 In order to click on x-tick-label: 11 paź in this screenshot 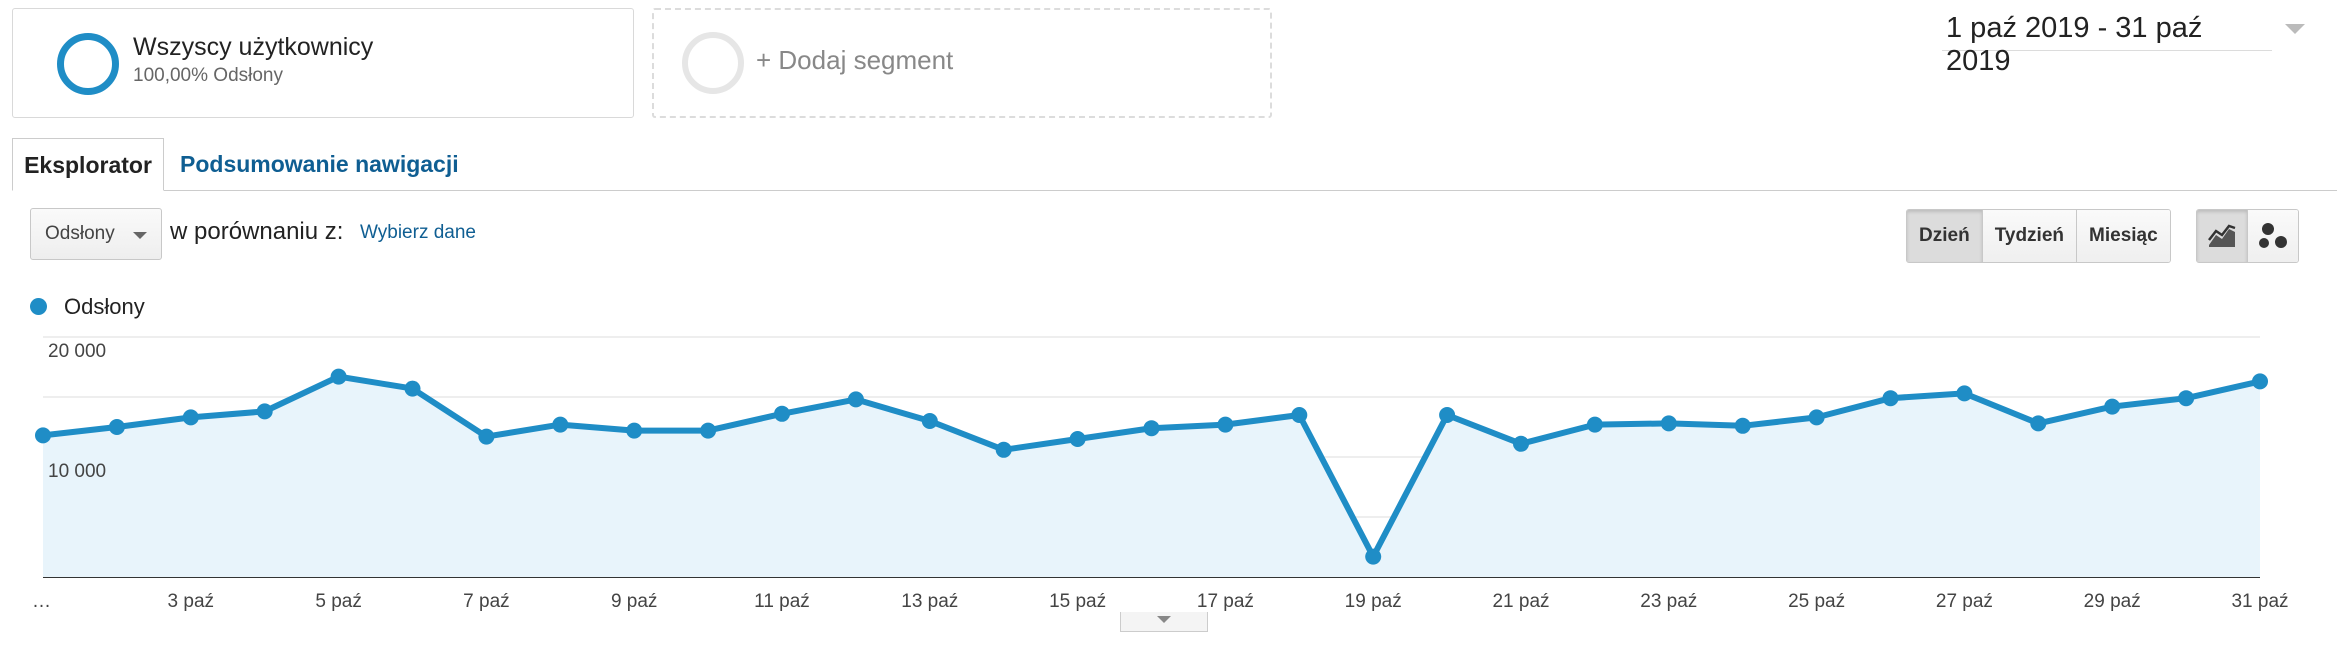, I will do `click(782, 601)`.